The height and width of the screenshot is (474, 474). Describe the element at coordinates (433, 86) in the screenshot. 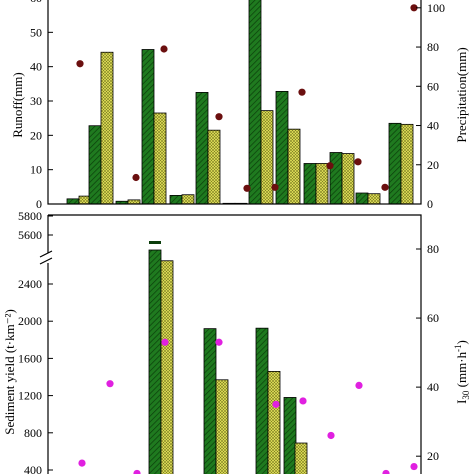

I see `precipitation-tick-label: 60` at that location.